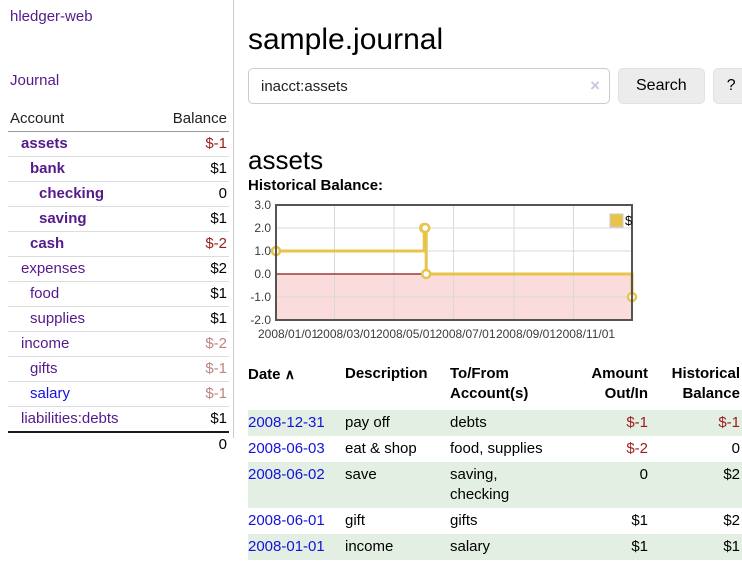 Image resolution: width=742 pixels, height=582 pixels. What do you see at coordinates (470, 546) in the screenshot?
I see `transaction-accounts: salary` at bounding box center [470, 546].